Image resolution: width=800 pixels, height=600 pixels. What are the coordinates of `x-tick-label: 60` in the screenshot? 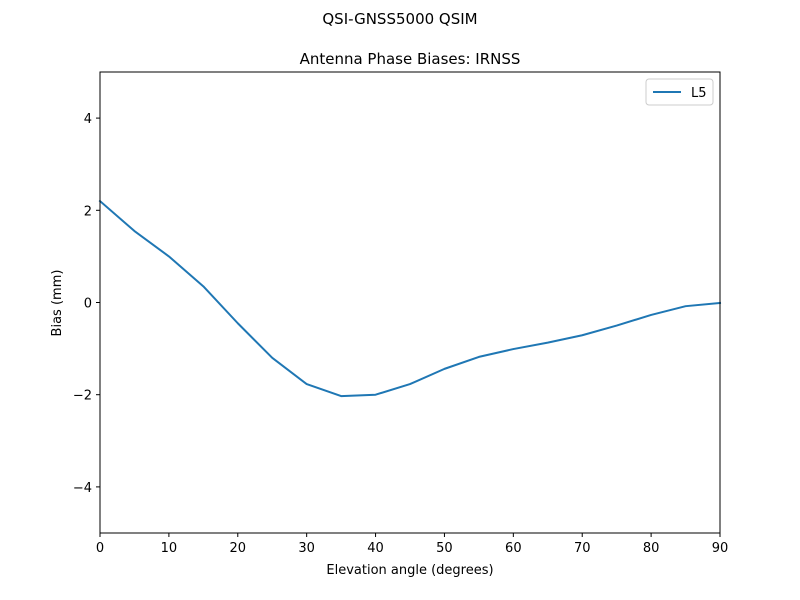 It's located at (513, 548).